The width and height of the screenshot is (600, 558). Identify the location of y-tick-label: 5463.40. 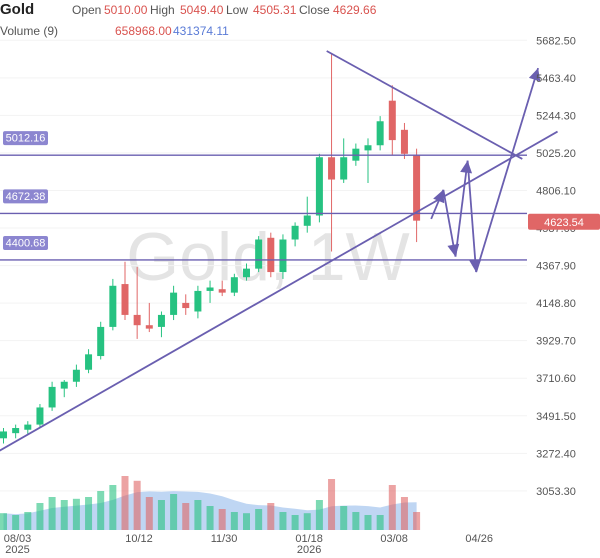
(556, 79).